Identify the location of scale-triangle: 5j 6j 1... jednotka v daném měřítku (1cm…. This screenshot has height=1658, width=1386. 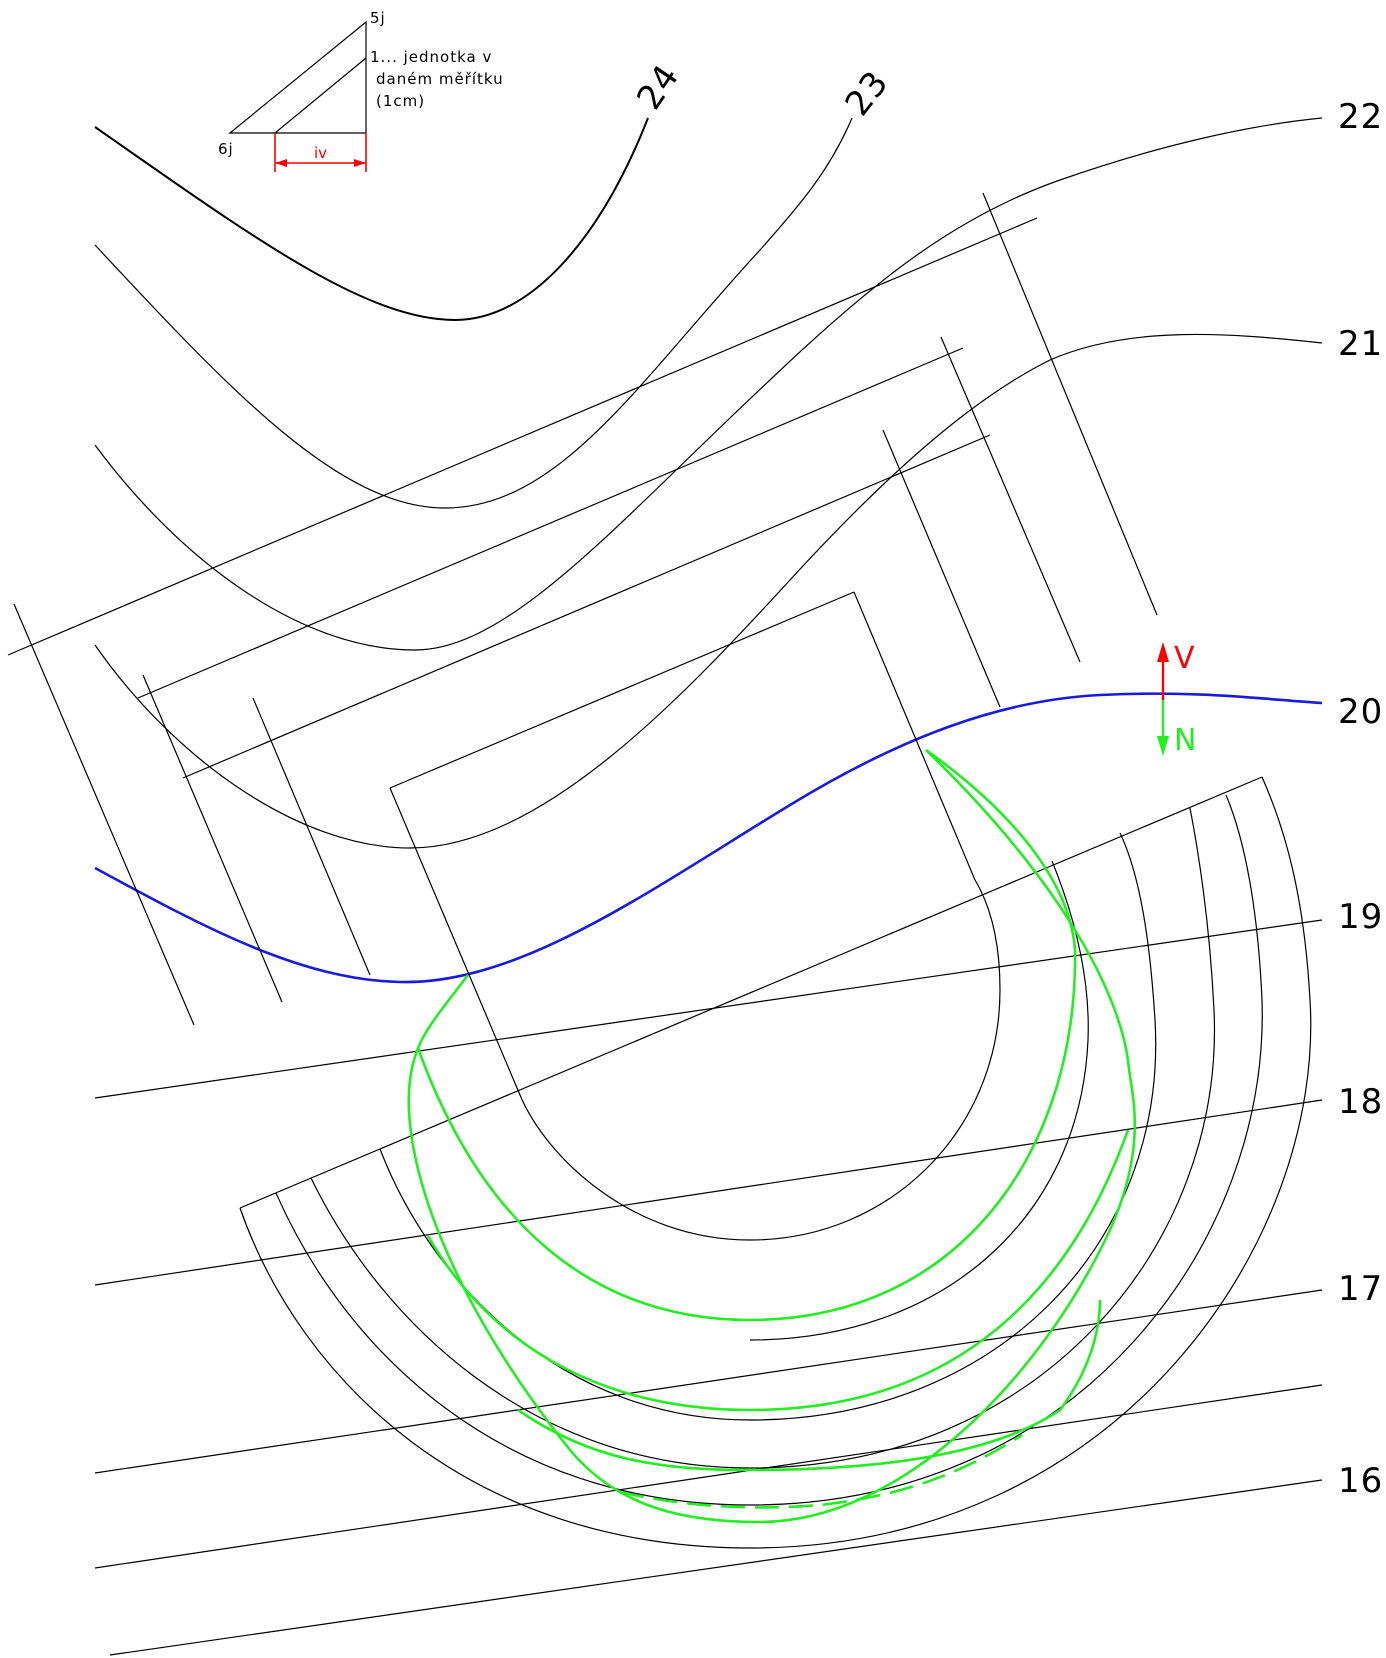
(361, 90).